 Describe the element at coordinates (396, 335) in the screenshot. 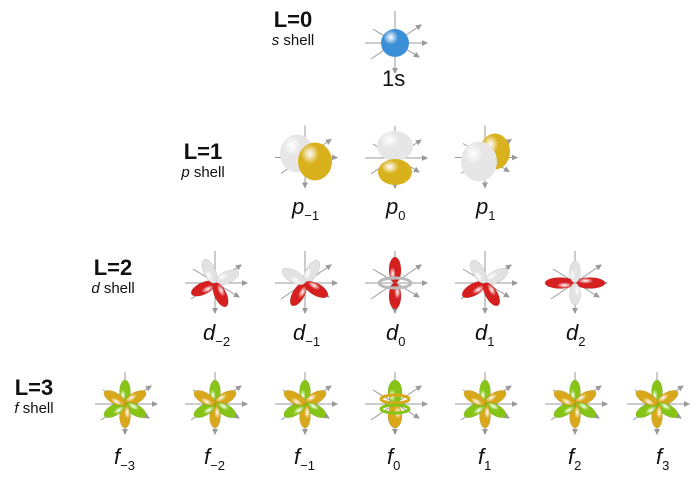

I see `orbital-label-d0: d0` at that location.